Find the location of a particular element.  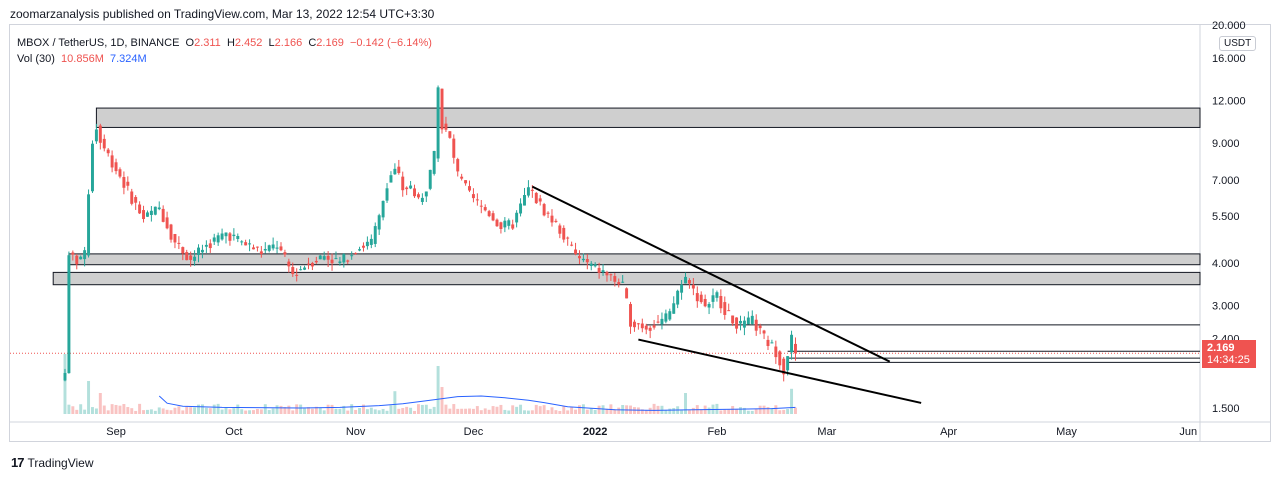

open-label: O is located at coordinates (190, 43).